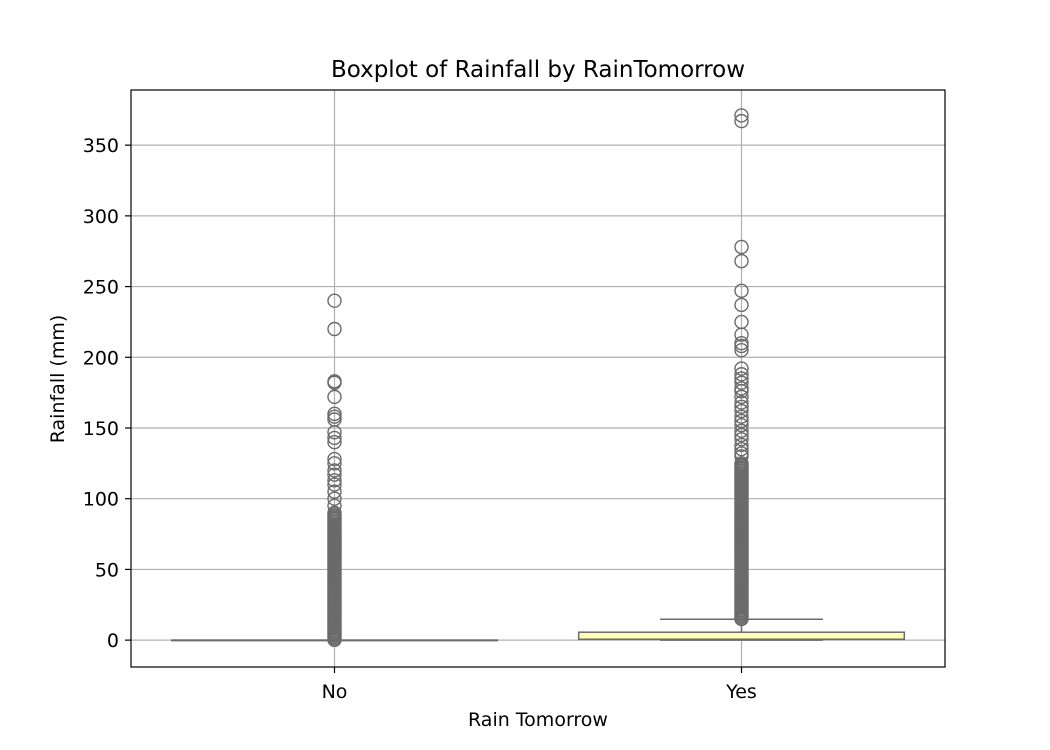 Image resolution: width=1050 pixels, height=750 pixels. Describe the element at coordinates (101, 217) in the screenshot. I see `y-tick-label: 300` at that location.